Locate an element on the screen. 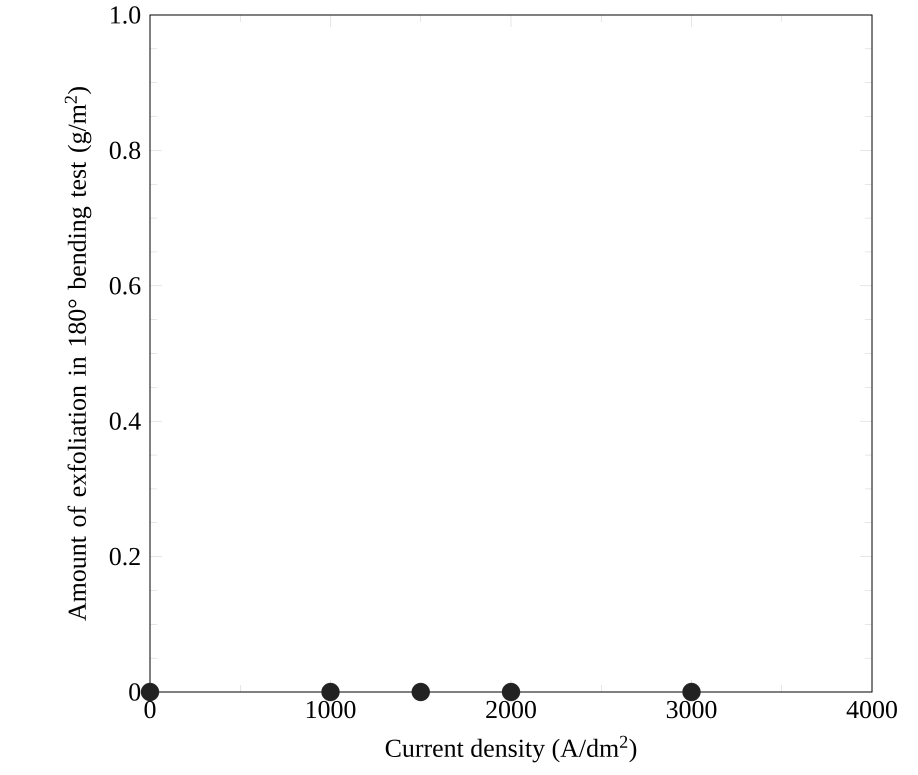  x-tick-label: 1000 is located at coordinates (331, 709).